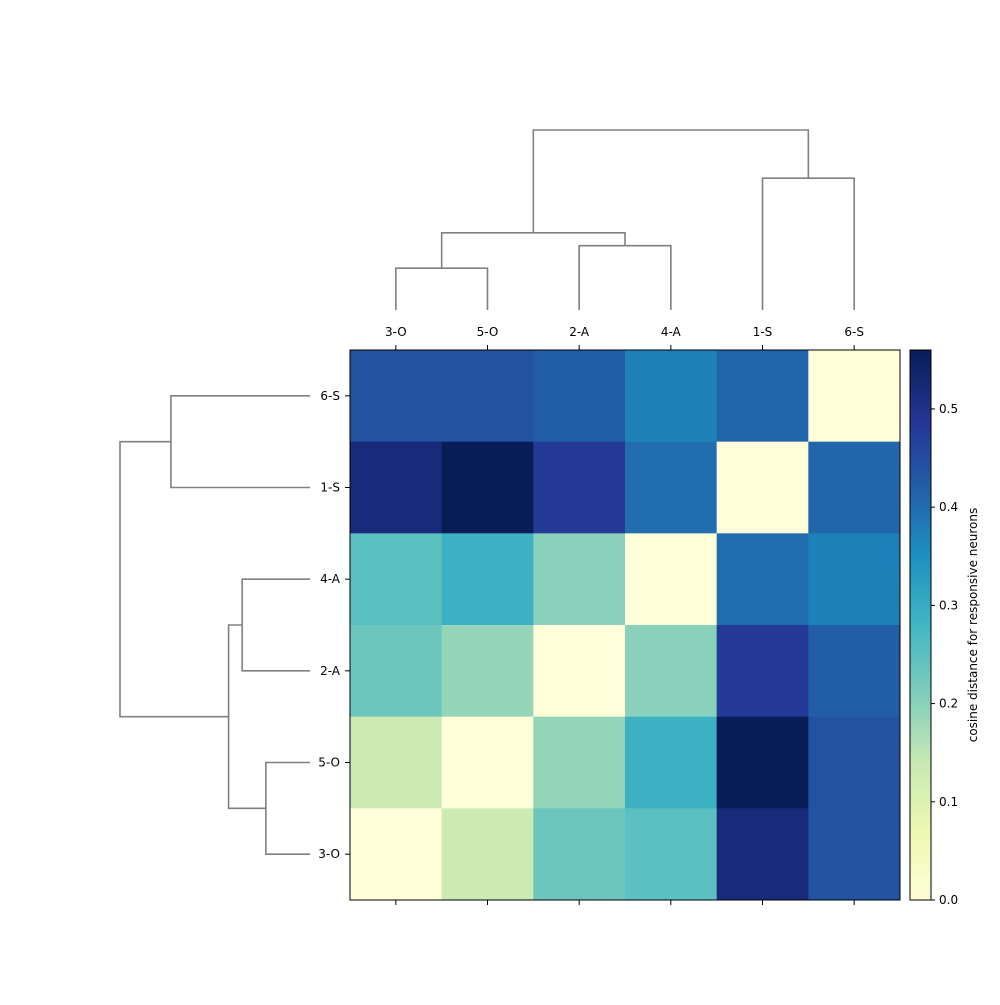  I want to click on x-tick-label: 6-S, so click(854, 332).